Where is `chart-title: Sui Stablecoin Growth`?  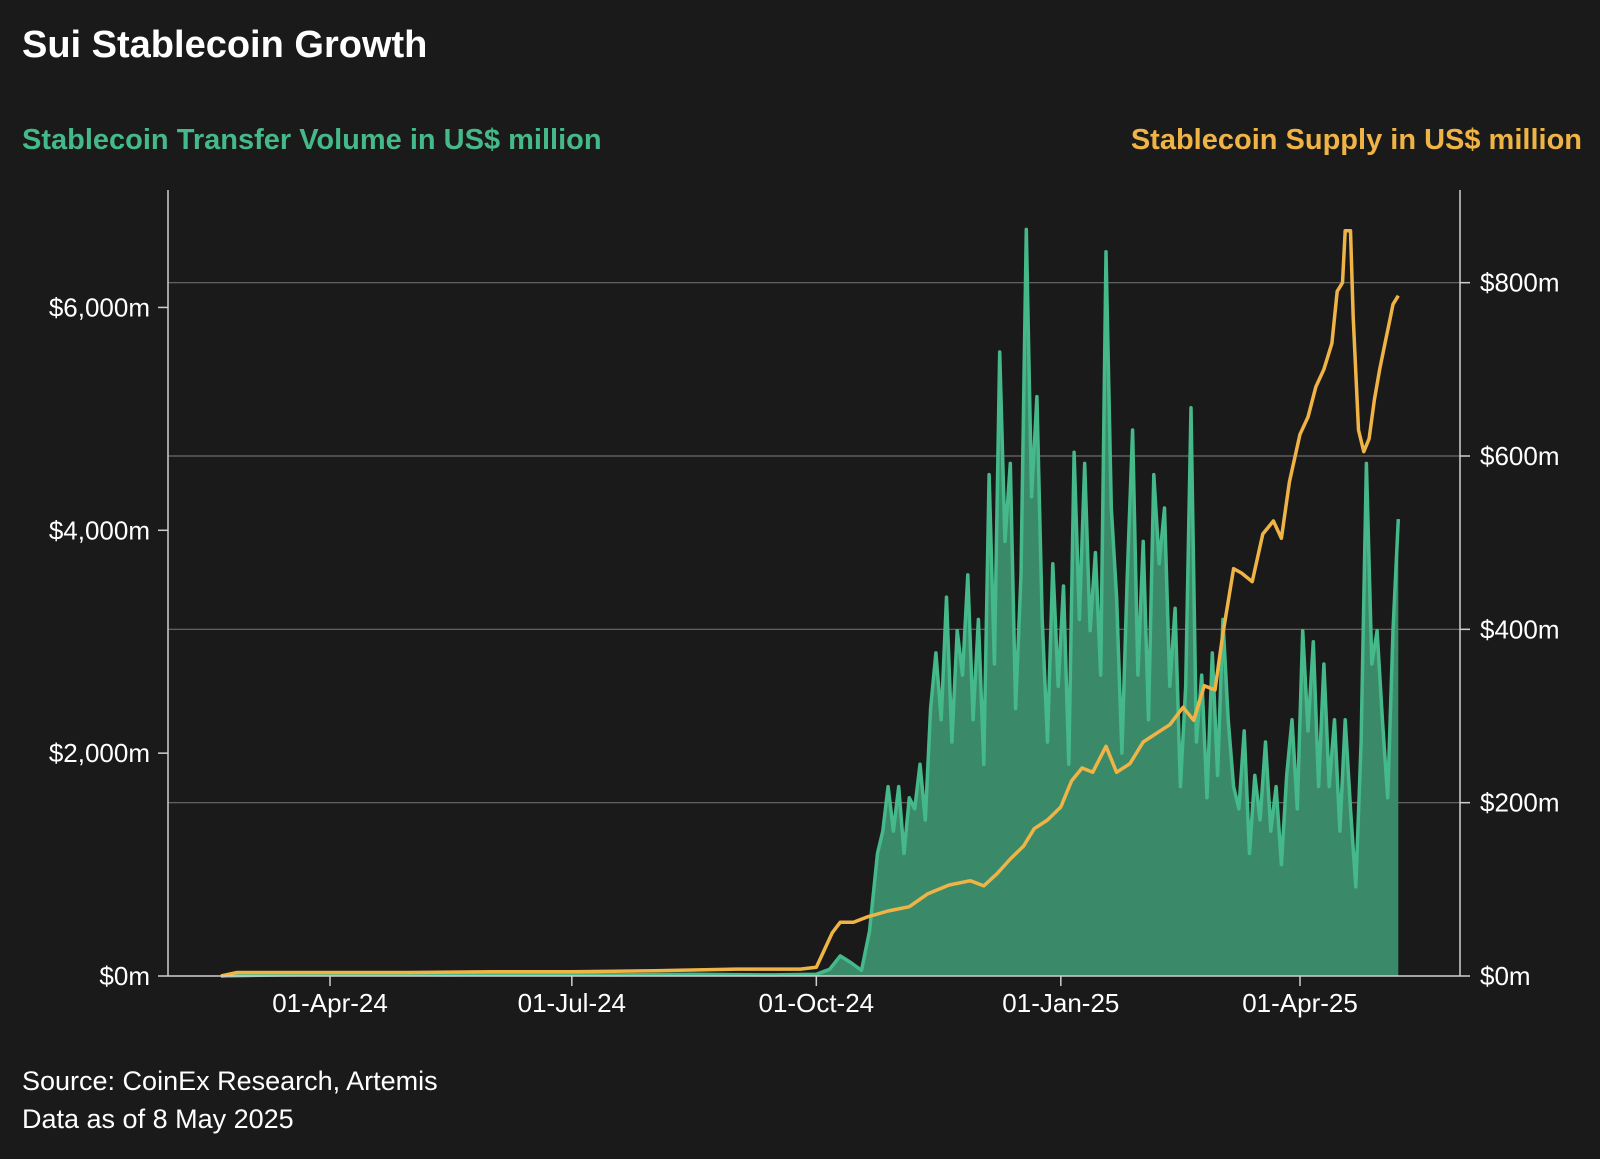 chart-title: Sui Stablecoin Growth is located at coordinates (225, 45).